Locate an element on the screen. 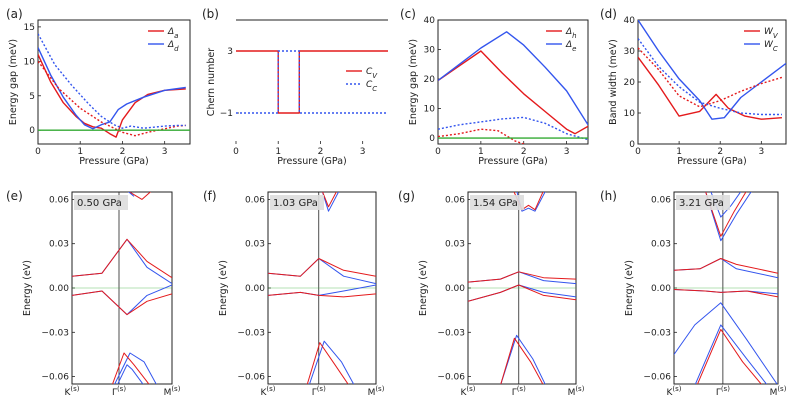  yaxis-label: Band width (meV) is located at coordinates (613, 82).